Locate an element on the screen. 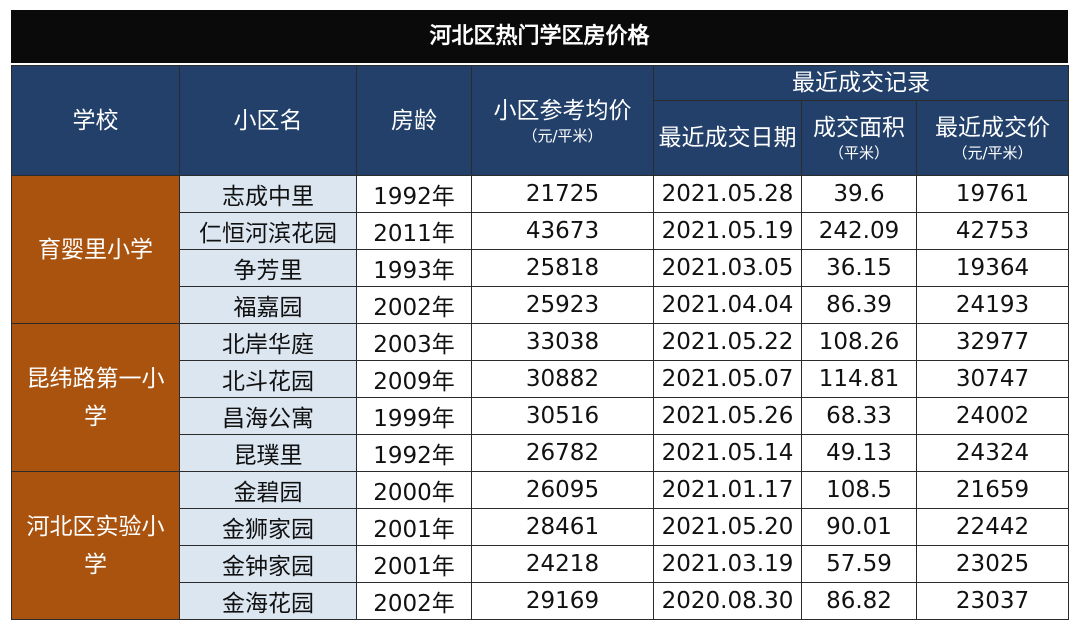  age-cell: 2003年 is located at coordinates (414, 342).